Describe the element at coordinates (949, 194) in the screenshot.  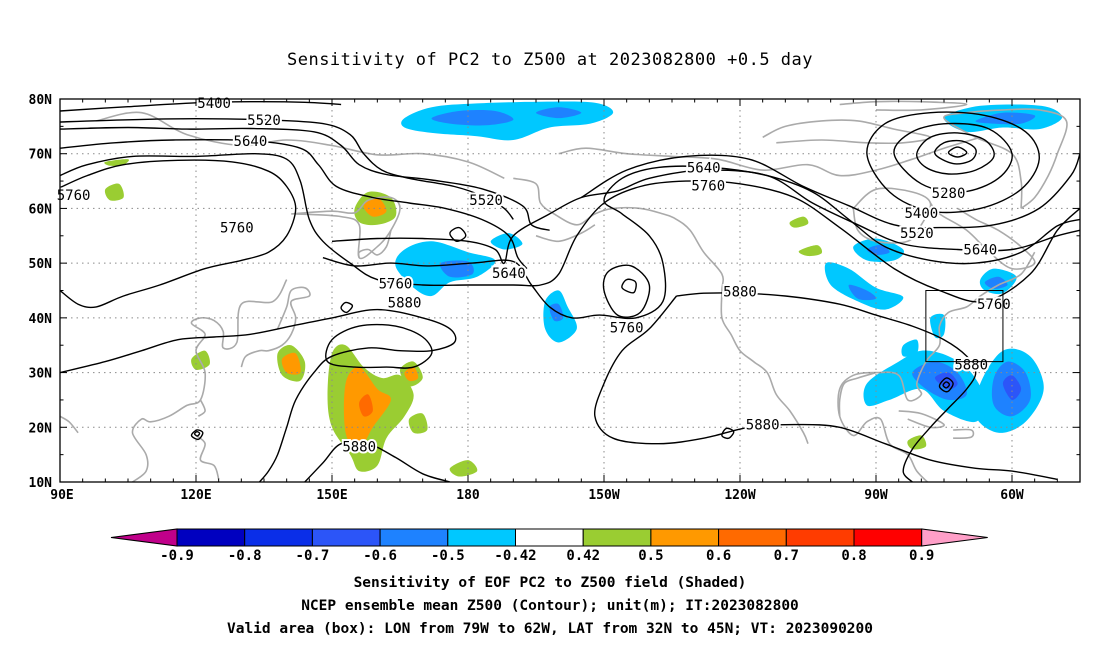
I see `contour-label: 5280` at that location.